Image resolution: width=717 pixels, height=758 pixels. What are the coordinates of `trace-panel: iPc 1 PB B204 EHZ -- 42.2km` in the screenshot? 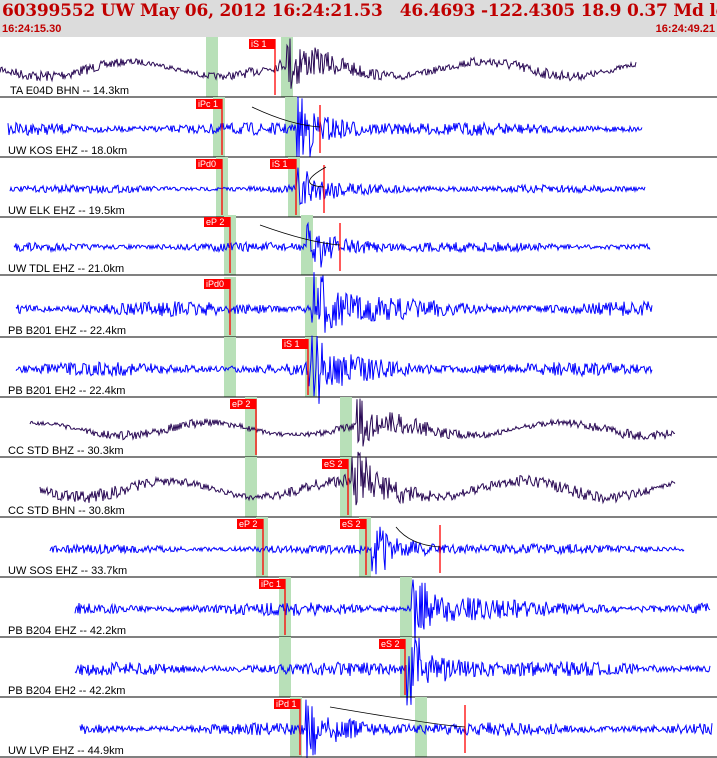 It's located at (358, 610).